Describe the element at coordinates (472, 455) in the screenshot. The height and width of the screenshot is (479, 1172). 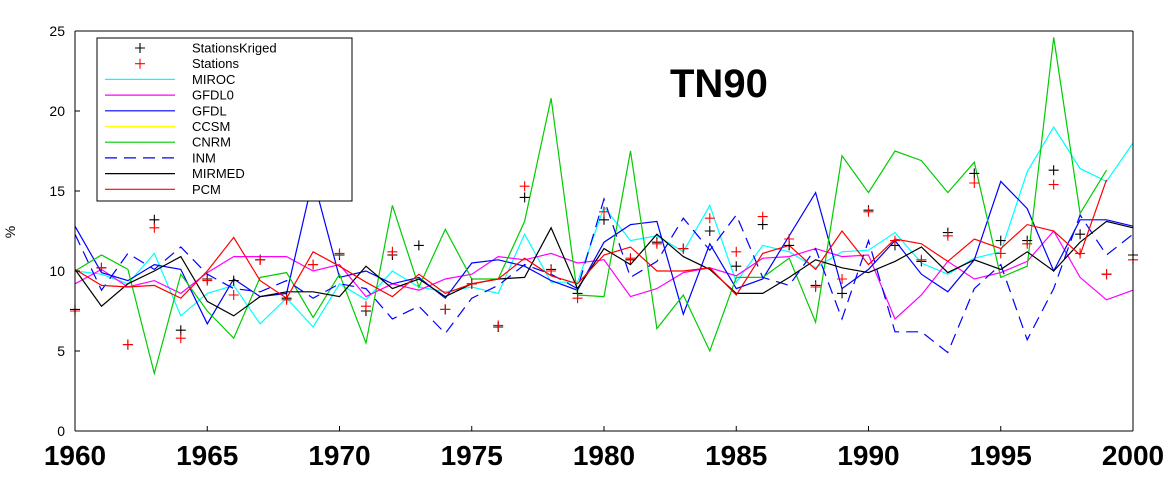
I see `x-tick-label: 1975` at that location.